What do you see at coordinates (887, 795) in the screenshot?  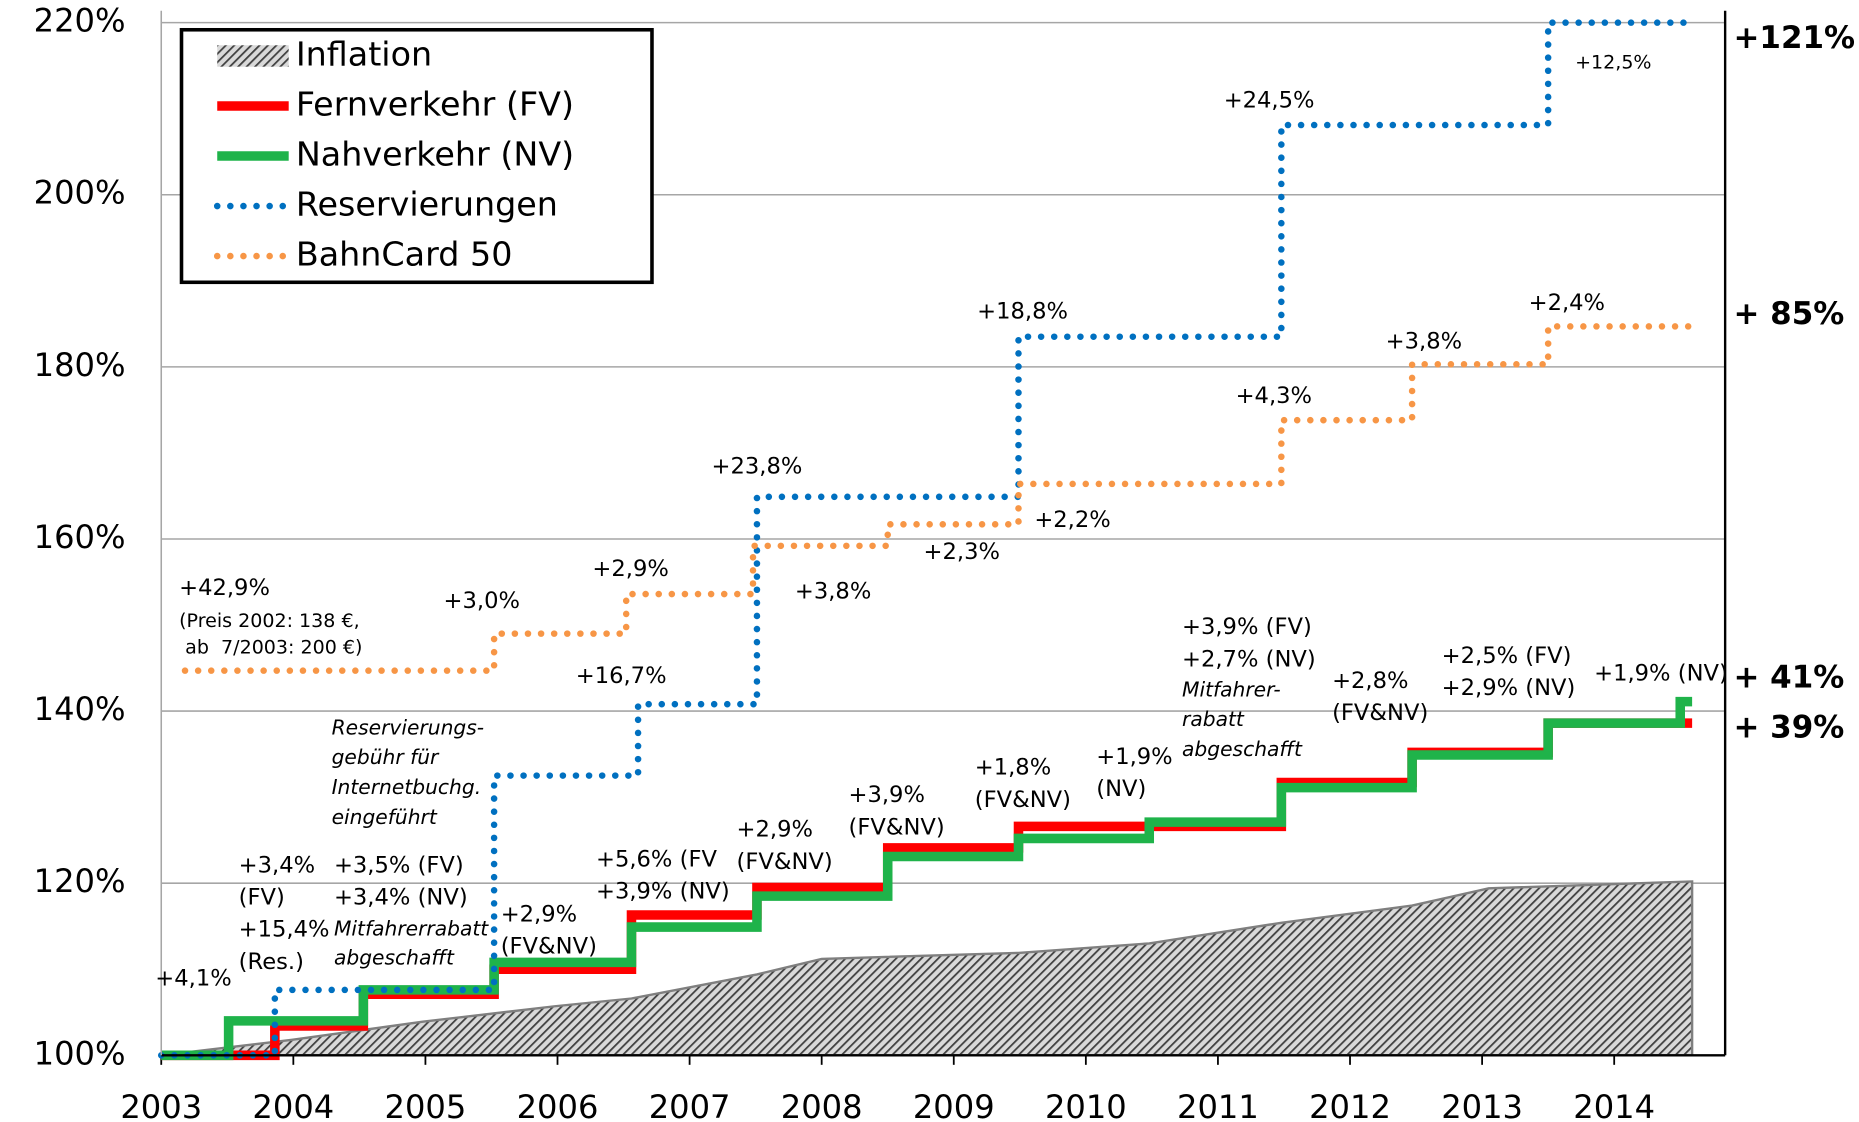 I see `annotation: +3,9%` at bounding box center [887, 795].